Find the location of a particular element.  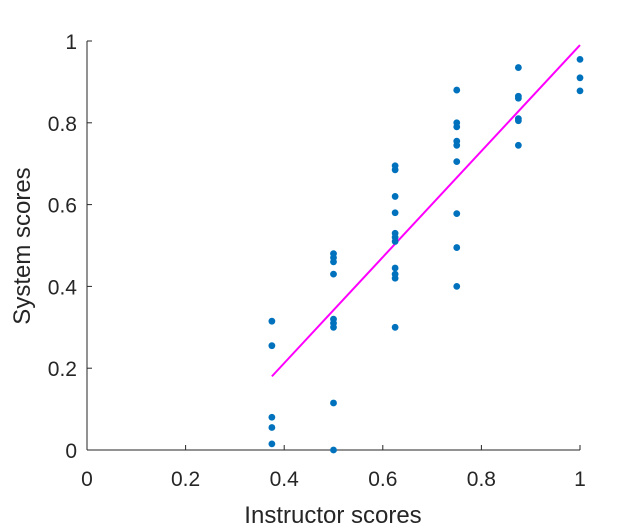

y-axis-ticks: 0 0.2 0.4 0.6 0.8 1 is located at coordinates (70, 247).